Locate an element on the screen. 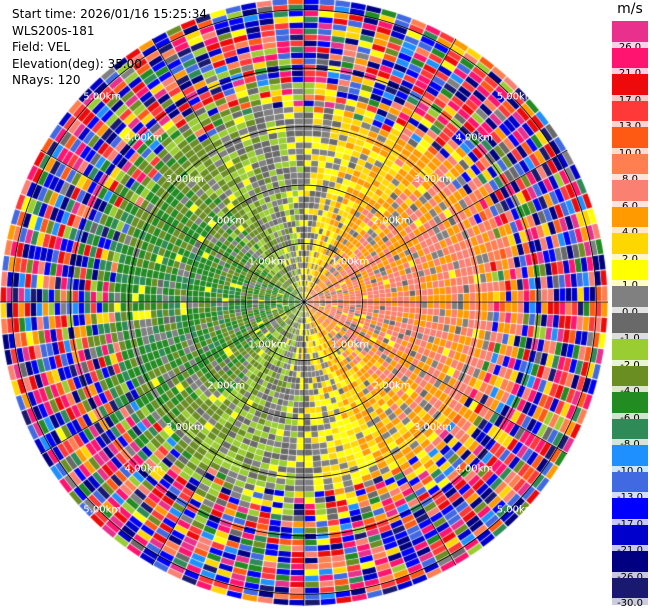 This screenshot has width=650, height=610. nrays-text: NRays: 120 is located at coordinates (46, 80).